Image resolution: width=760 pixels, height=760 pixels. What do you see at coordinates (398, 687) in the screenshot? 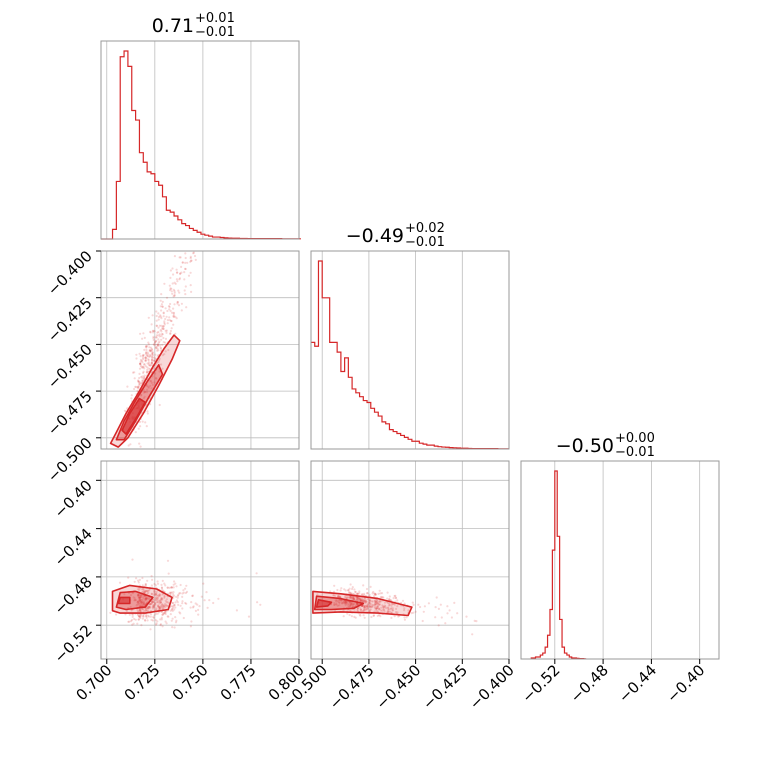
I see `x-tick-label: −0.450` at bounding box center [398, 687].